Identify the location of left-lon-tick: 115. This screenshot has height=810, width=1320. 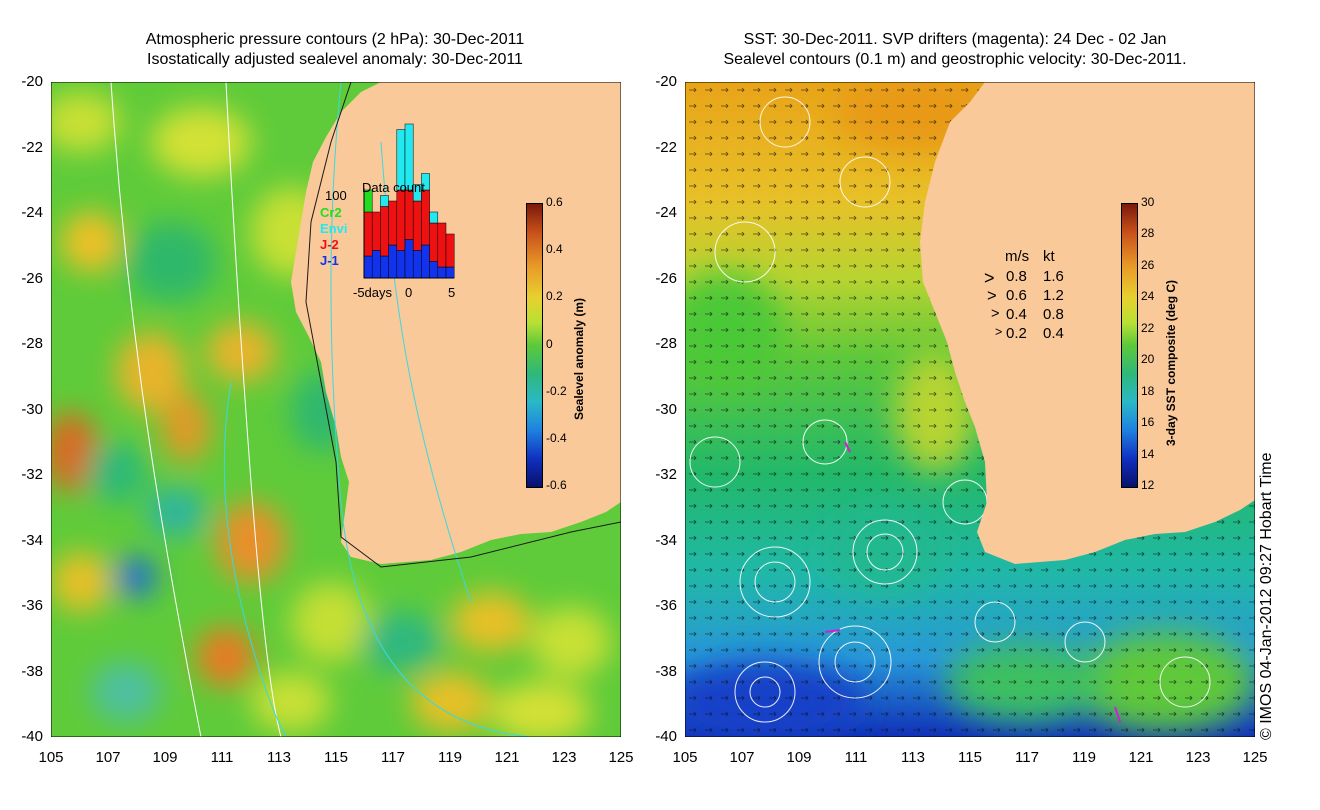
(336, 757).